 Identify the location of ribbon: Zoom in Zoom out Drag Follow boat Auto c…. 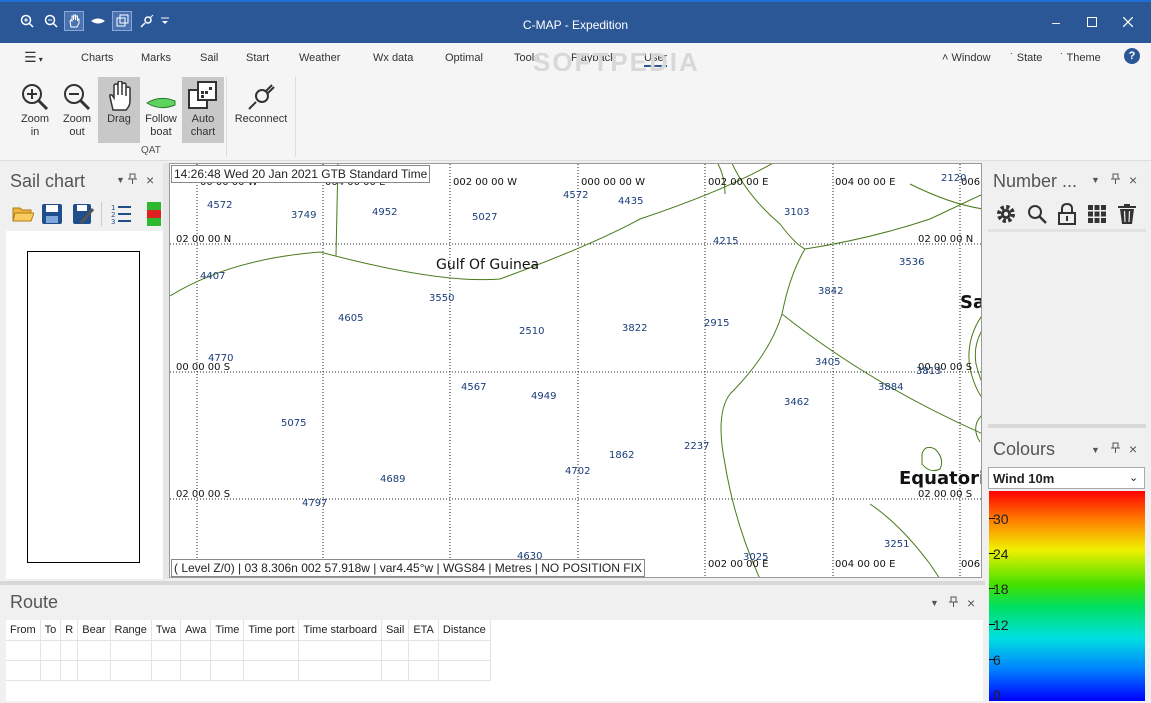
(575, 116).